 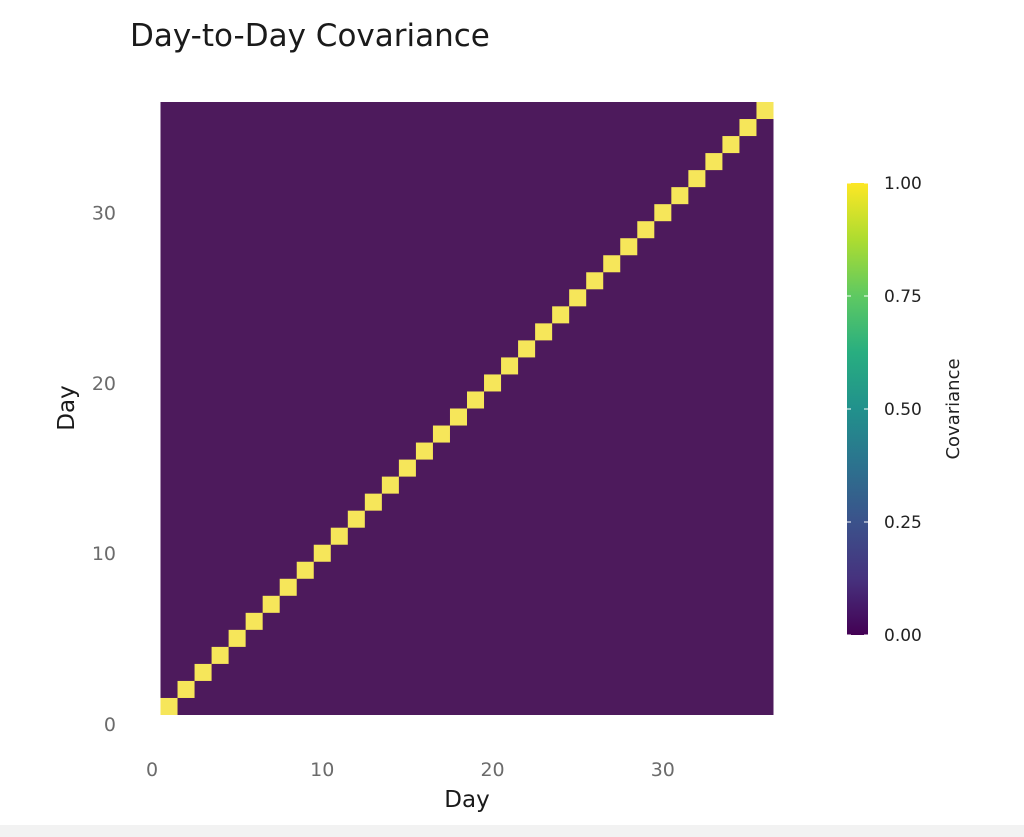 I want to click on legend-title: Covariance, so click(x=953, y=408).